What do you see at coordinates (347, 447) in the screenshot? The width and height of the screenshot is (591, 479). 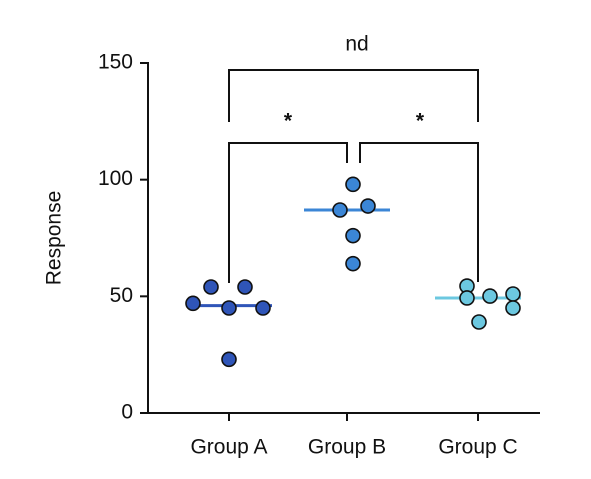 I see `x-tick-label: Group B` at bounding box center [347, 447].